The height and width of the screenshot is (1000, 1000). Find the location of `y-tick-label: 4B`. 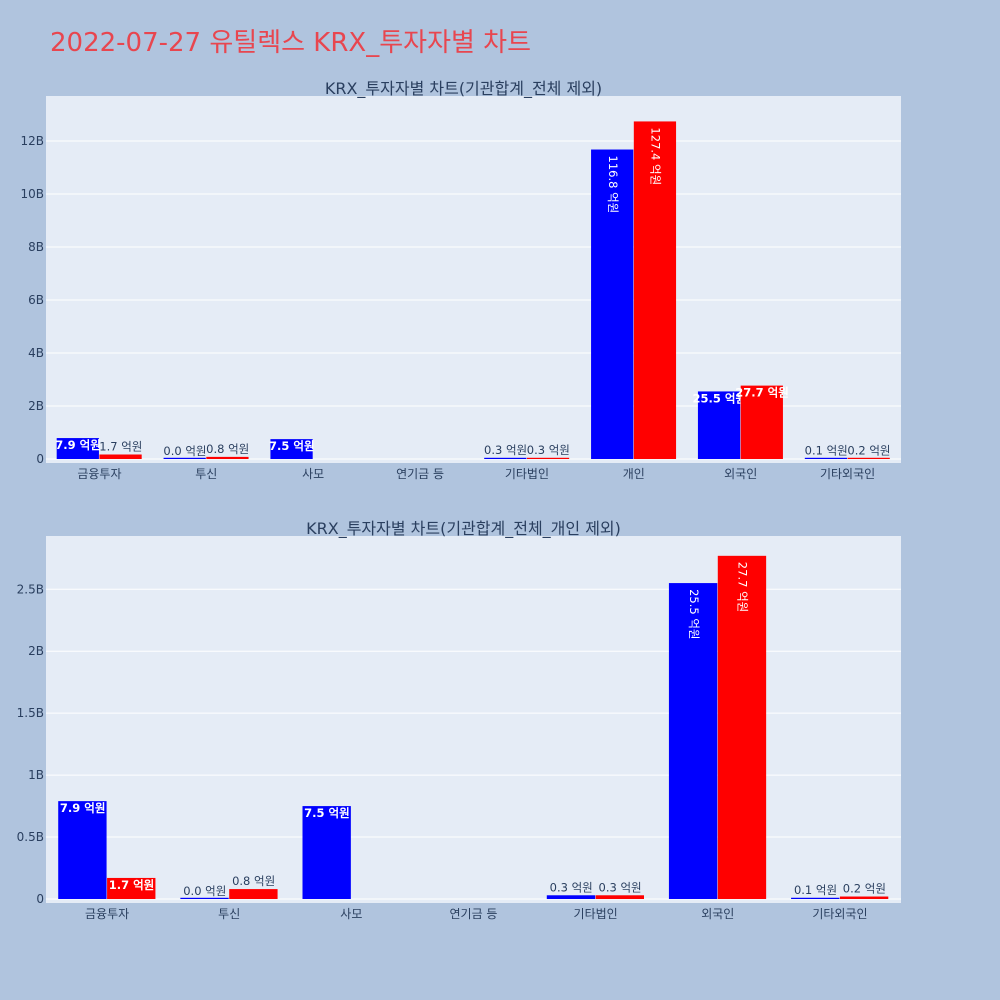

y-tick-label: 4B is located at coordinates (36, 353).